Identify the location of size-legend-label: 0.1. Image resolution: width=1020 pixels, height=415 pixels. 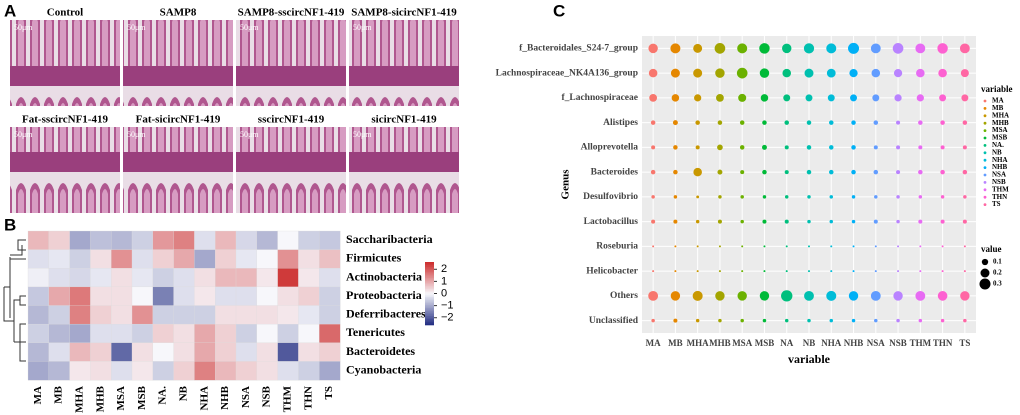
(997, 262).